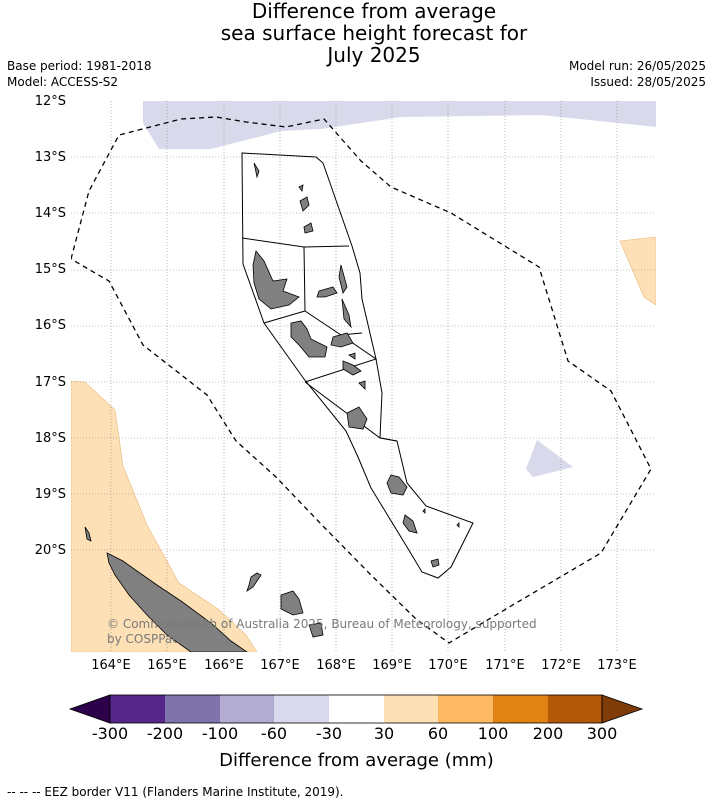  Describe the element at coordinates (637, 74) in the screenshot. I see `meta-right: Model run: 26/05/2025 Issued: 28/05/2025` at that location.